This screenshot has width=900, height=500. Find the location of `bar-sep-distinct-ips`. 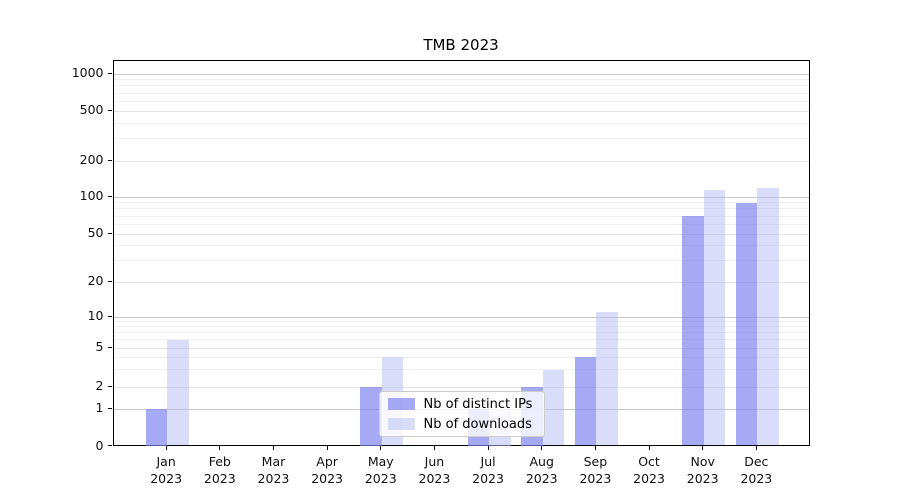

bar-sep-distinct-ips is located at coordinates (585, 401).